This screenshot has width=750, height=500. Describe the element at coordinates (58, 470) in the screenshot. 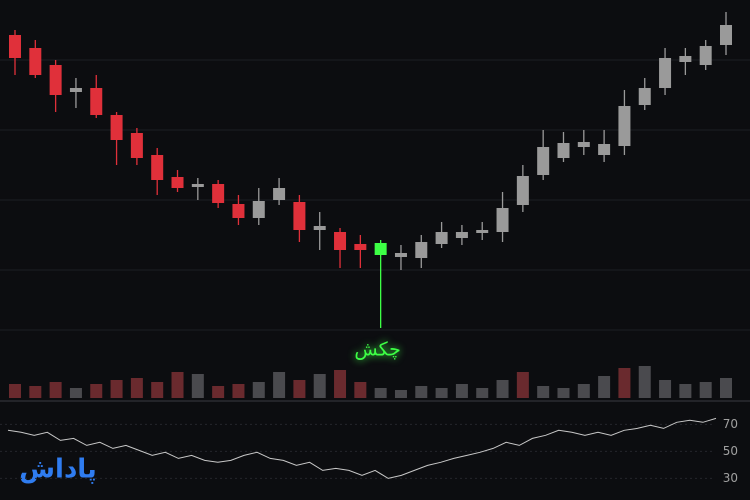

I see `logo: پاداش` at that location.